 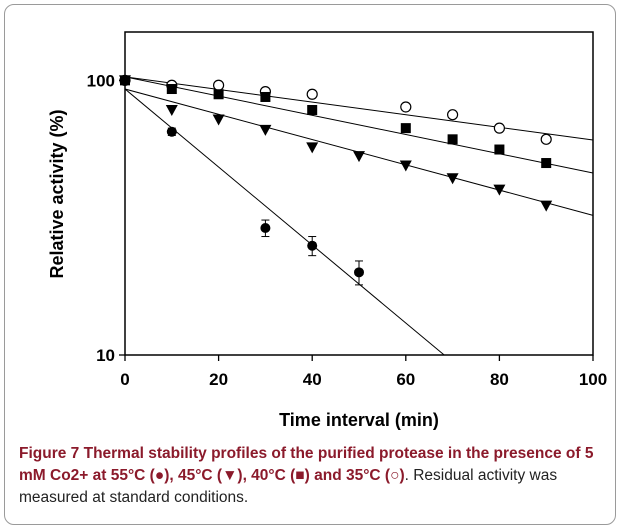 I want to click on x-tick-label: 40, so click(x=312, y=379).